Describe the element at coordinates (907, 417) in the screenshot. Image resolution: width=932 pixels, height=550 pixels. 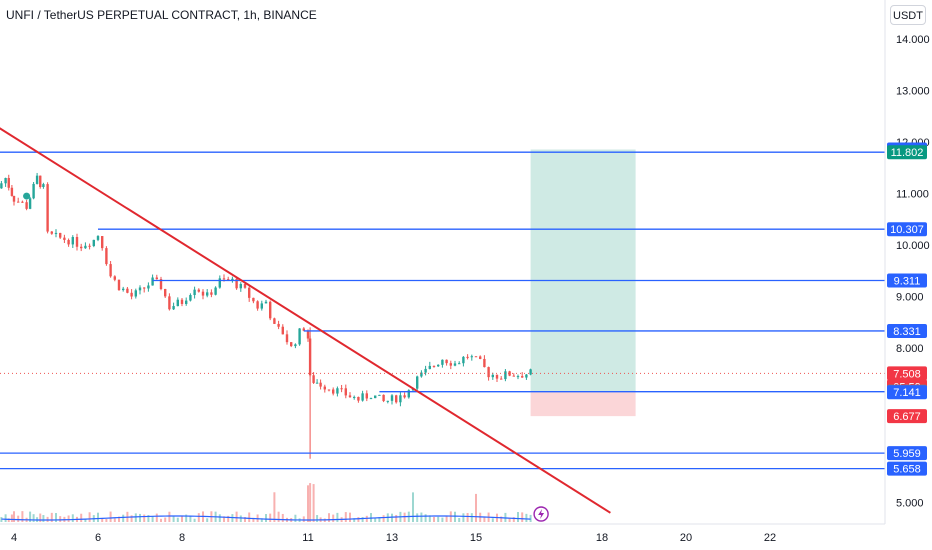
I see `price-badge-label: 6.677` at that location.